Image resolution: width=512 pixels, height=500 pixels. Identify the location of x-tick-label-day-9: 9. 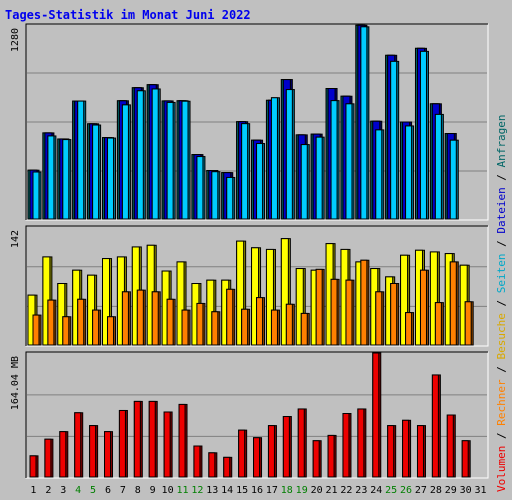
(153, 490).